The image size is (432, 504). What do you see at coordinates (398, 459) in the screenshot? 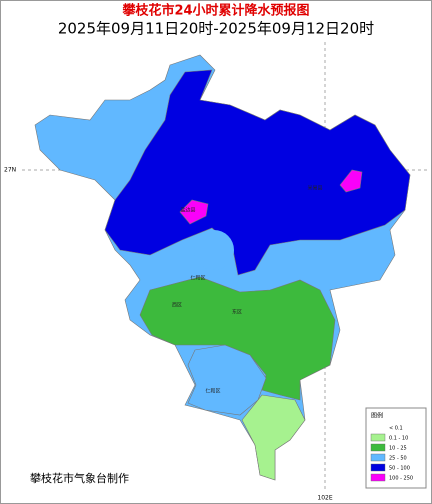
I see `legend-label: 25 - 50` at bounding box center [398, 459].